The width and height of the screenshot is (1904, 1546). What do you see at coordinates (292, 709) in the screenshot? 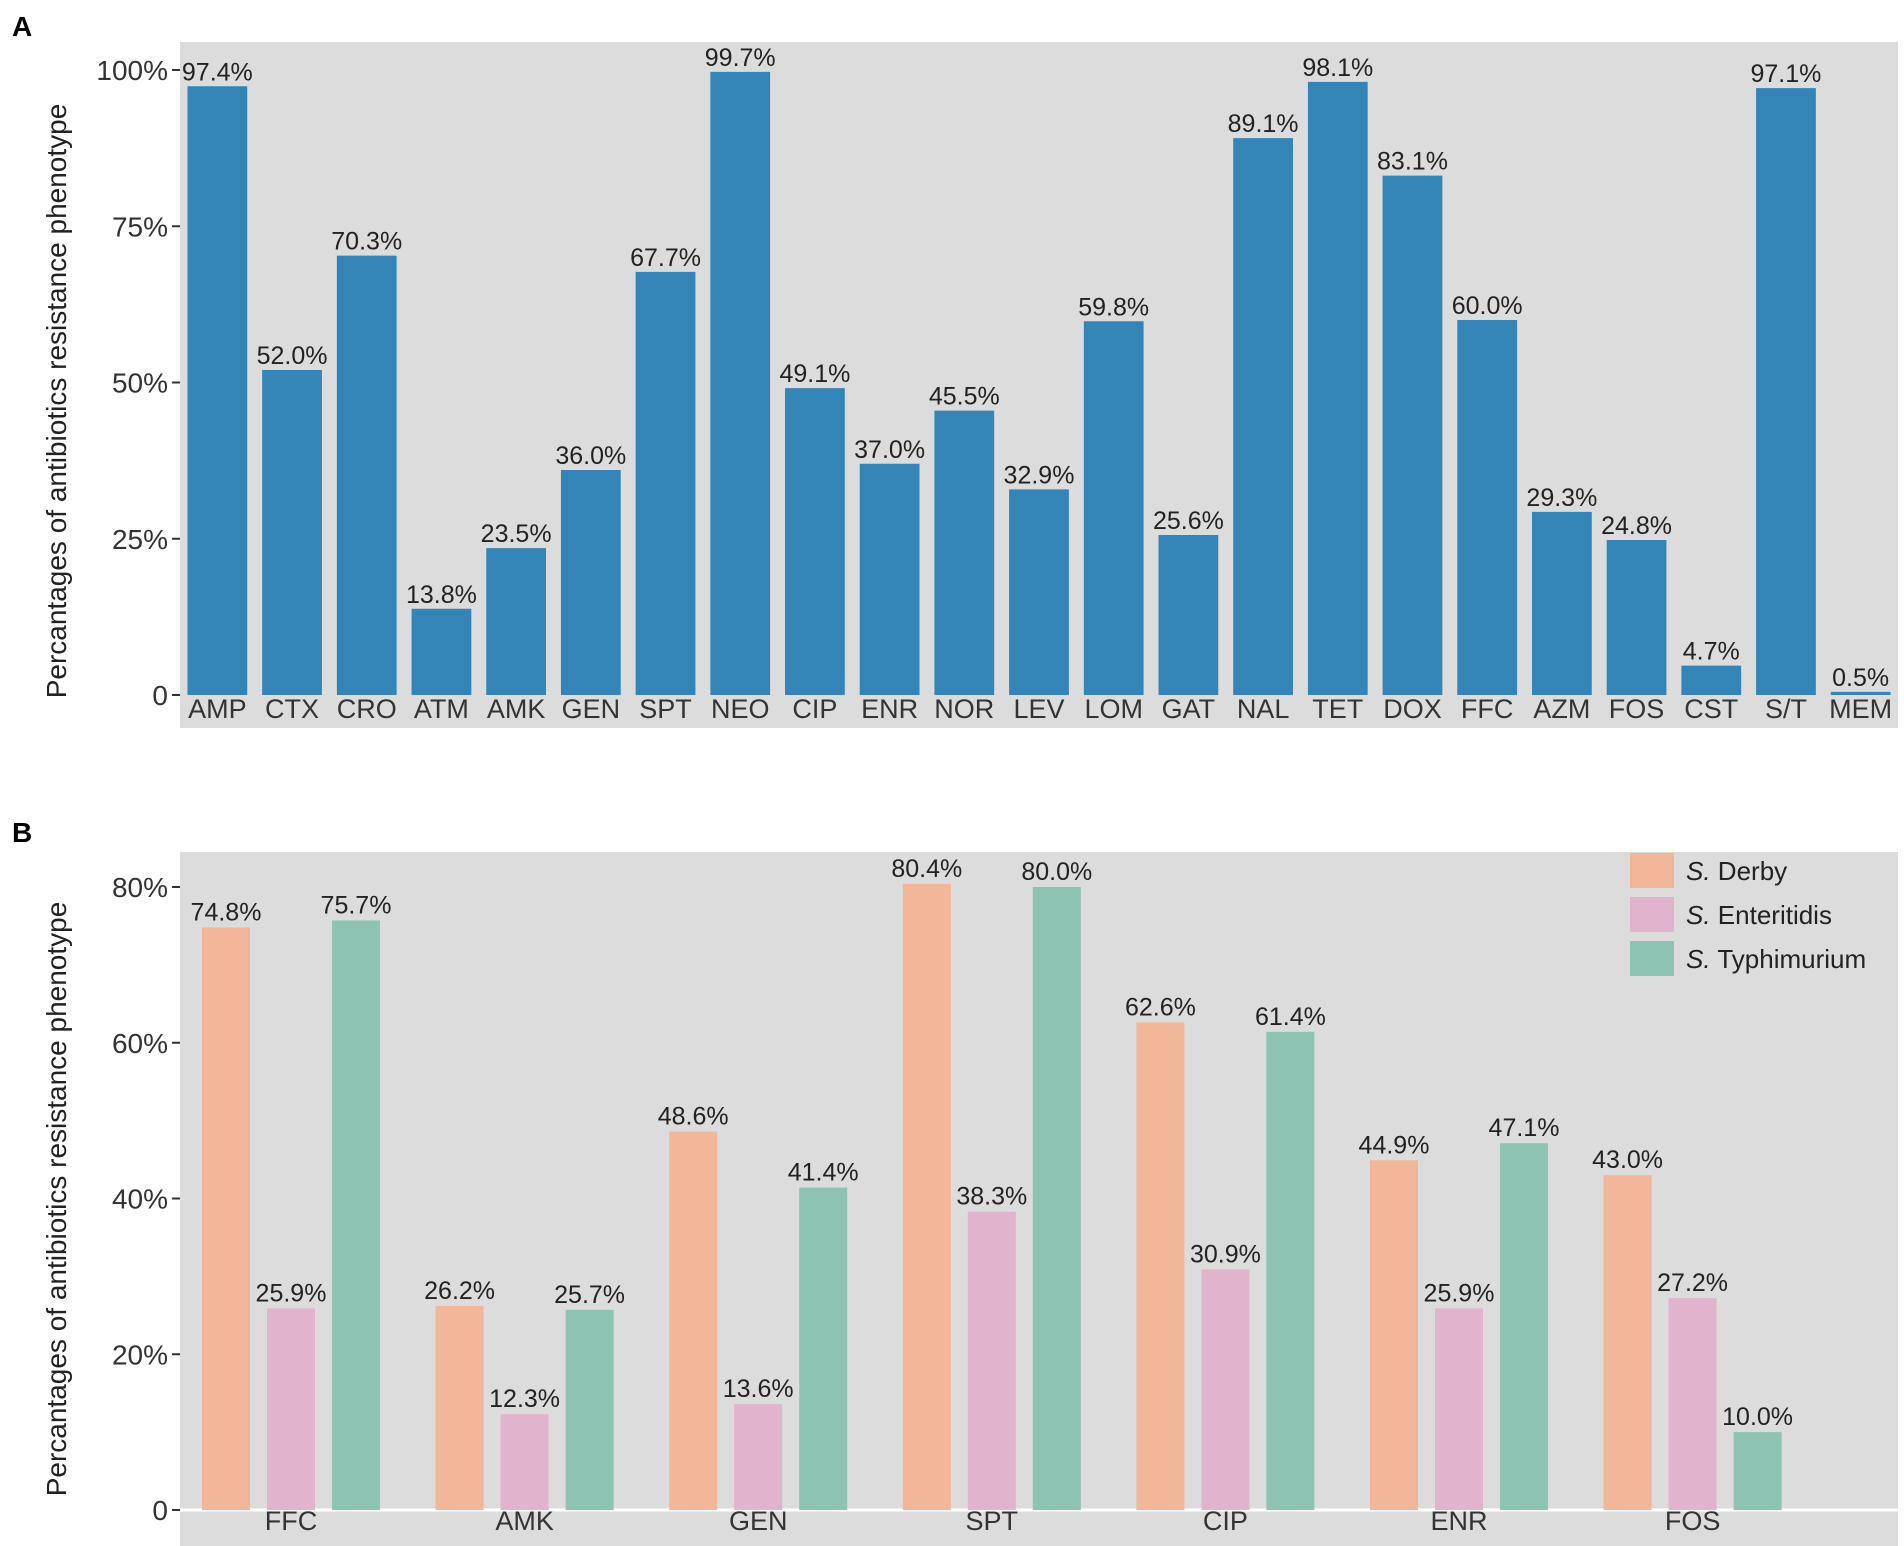
I see `panel-a-x-tick-label: CTX` at bounding box center [292, 709].